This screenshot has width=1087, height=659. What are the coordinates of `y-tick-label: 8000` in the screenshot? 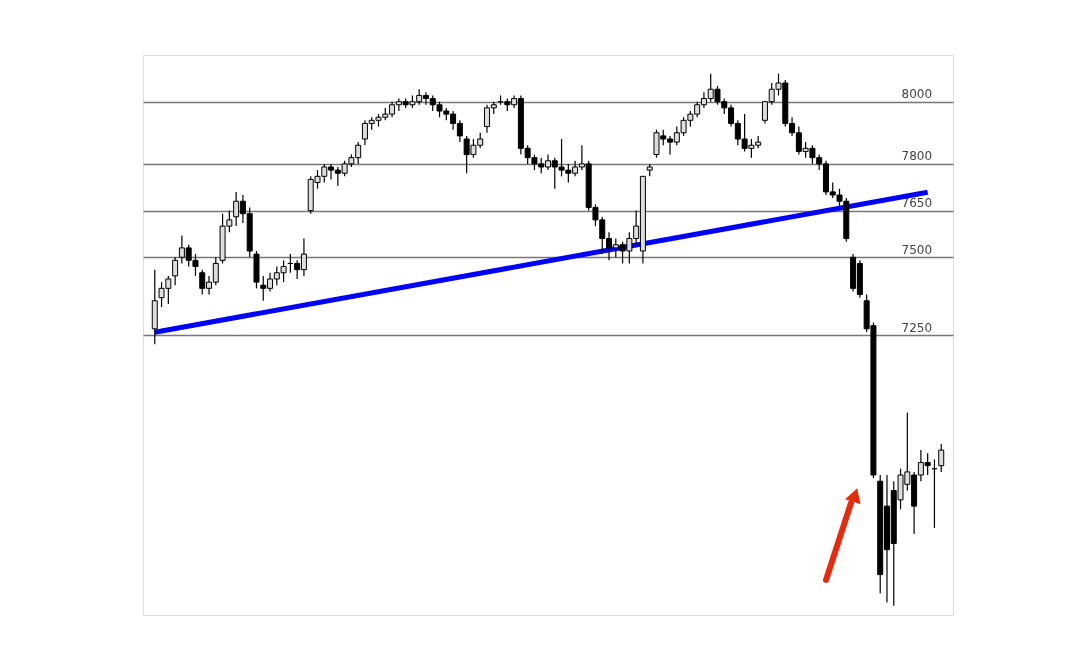 It's located at (917, 94).